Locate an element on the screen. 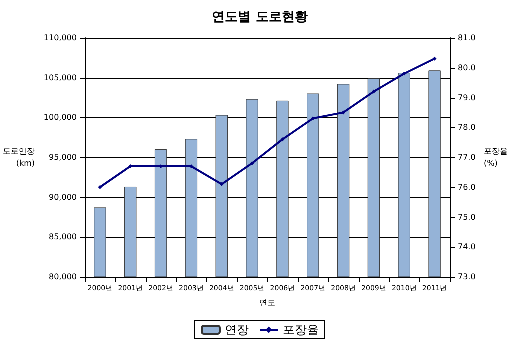 This screenshot has height=347, width=520. y-tick-label: 105,000 is located at coordinates (60, 77).